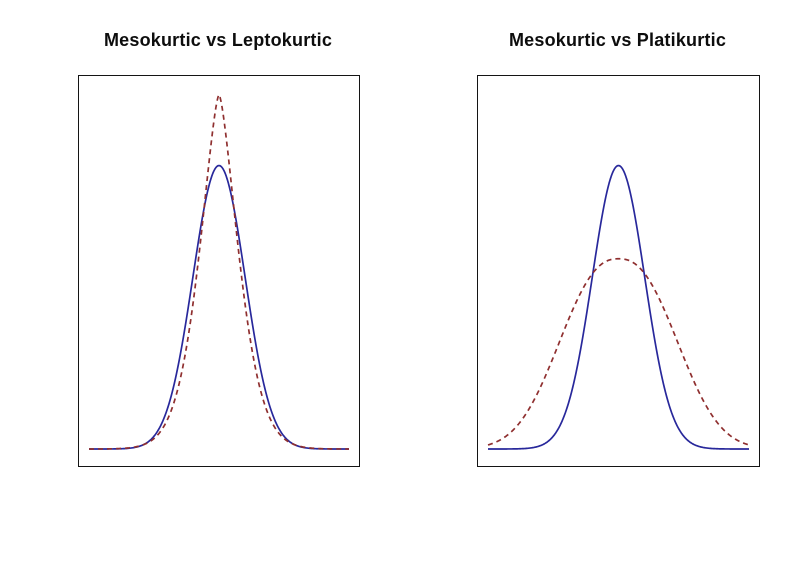 The width and height of the screenshot is (797, 562). Describe the element at coordinates (618, 351) in the screenshot. I see `platikurtic-curve` at that location.